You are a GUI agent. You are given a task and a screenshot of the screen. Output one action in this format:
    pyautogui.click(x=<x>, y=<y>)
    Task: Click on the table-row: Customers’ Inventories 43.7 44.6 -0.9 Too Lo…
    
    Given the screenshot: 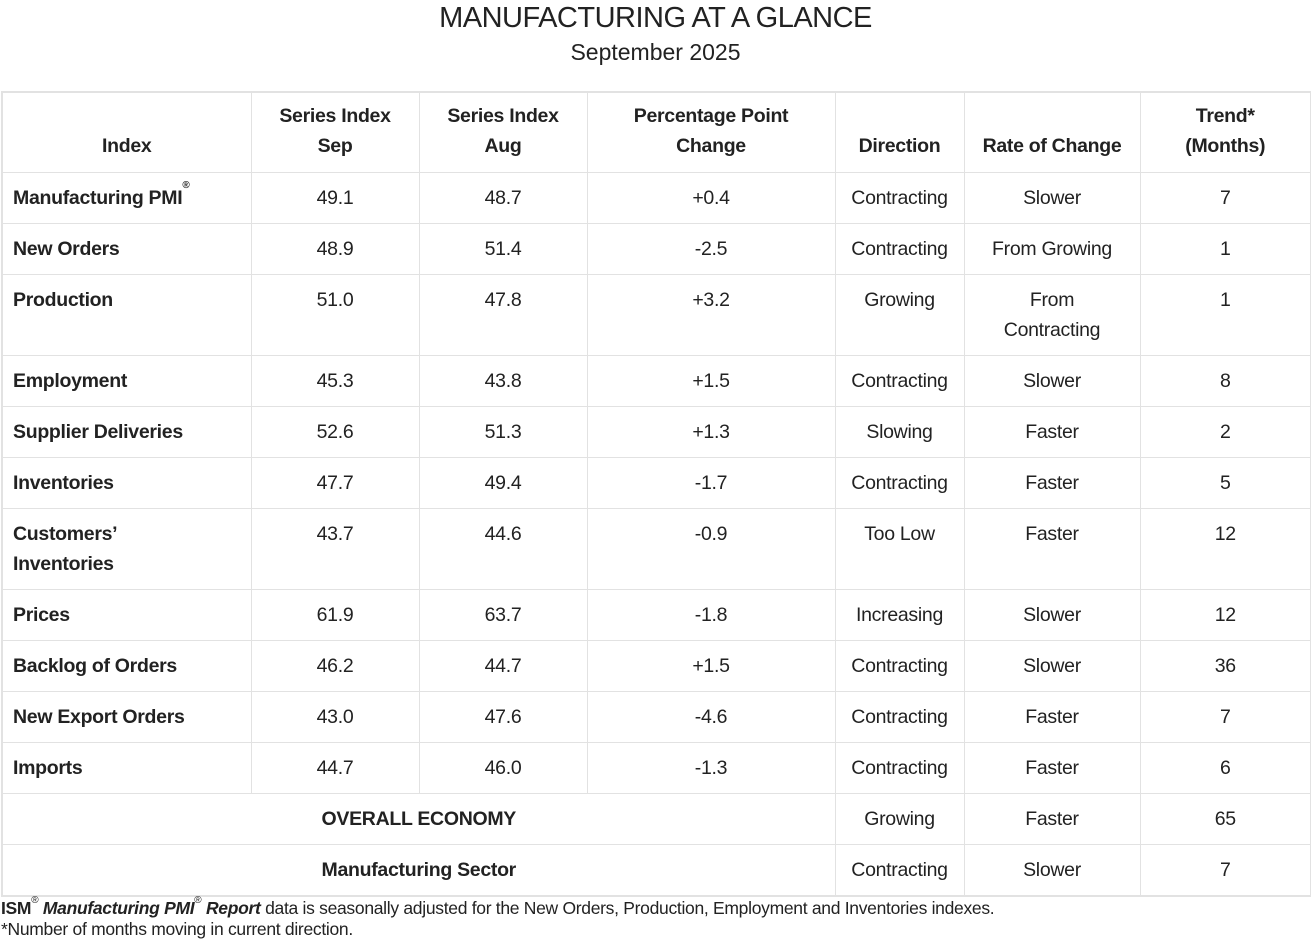 What is the action you would take?
    pyautogui.click(x=656, y=549)
    